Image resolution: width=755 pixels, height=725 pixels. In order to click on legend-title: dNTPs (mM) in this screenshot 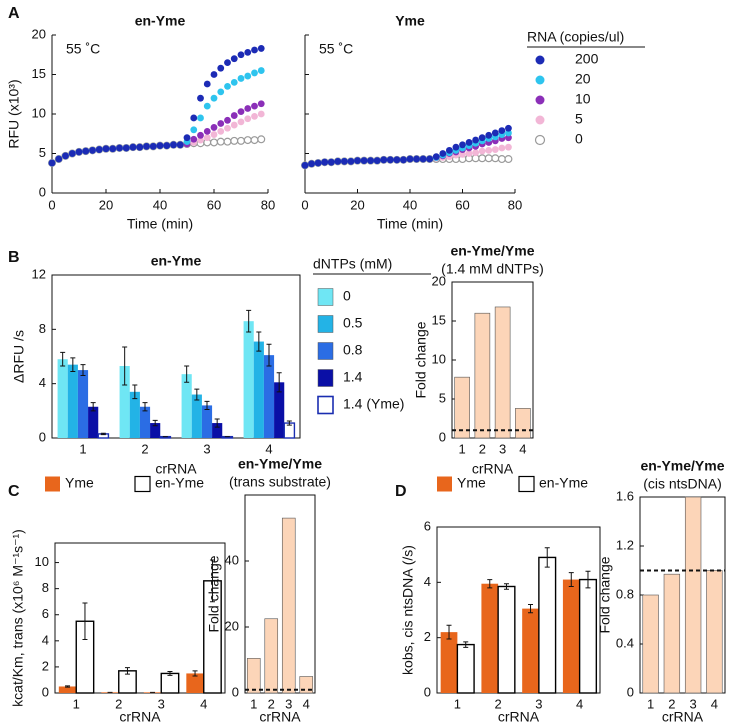, I will do `click(352, 264)`.